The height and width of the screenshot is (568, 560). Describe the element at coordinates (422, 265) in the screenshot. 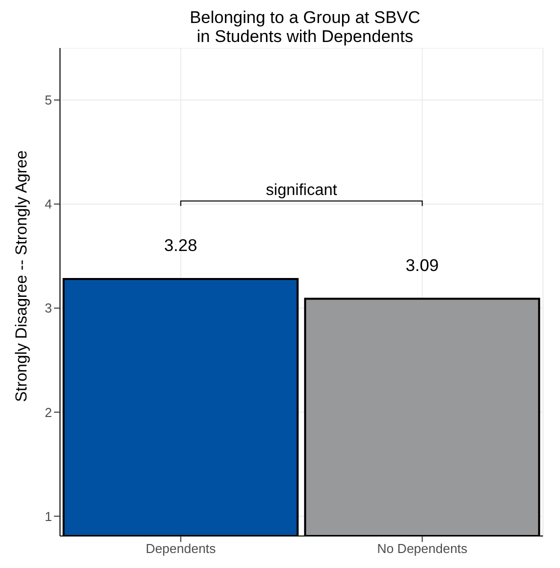

I see `data-label: 3.09` at that location.